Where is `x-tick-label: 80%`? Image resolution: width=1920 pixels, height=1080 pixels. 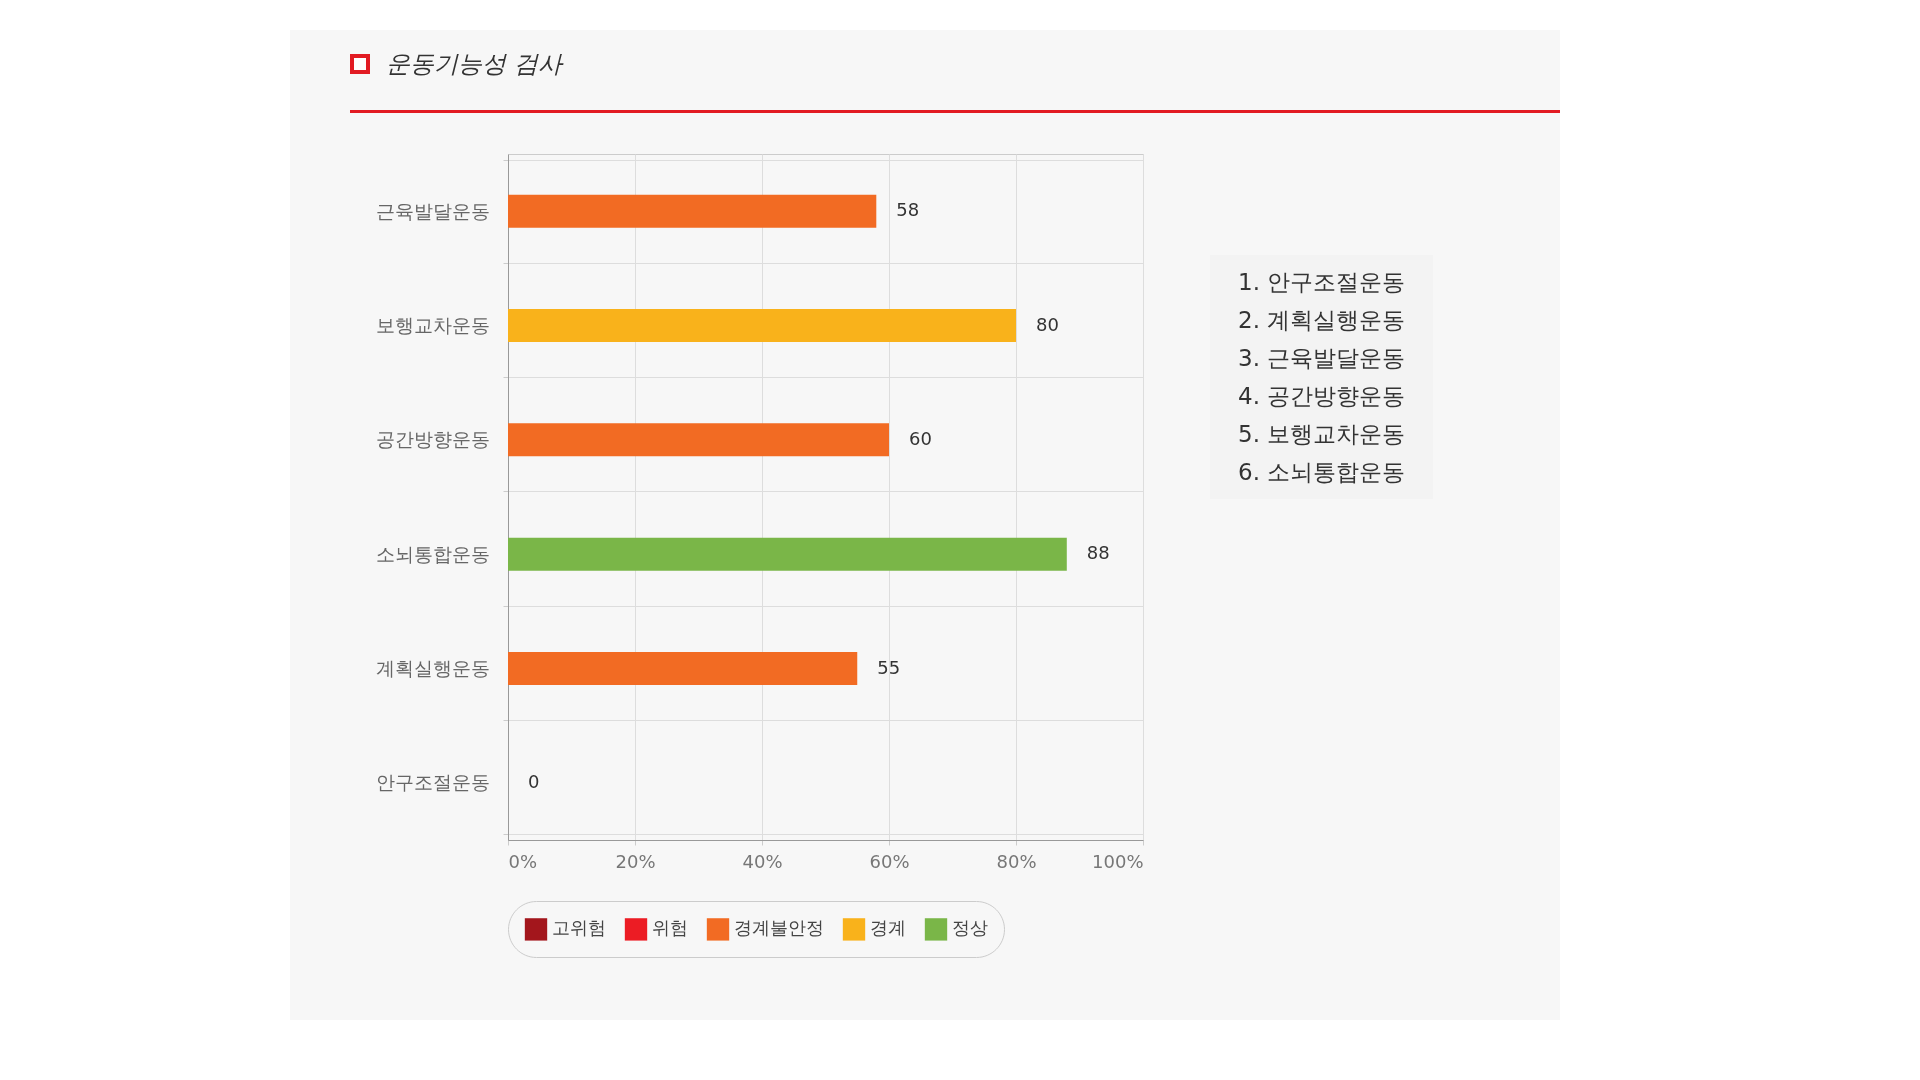 x-tick-label: 80% is located at coordinates (1016, 861).